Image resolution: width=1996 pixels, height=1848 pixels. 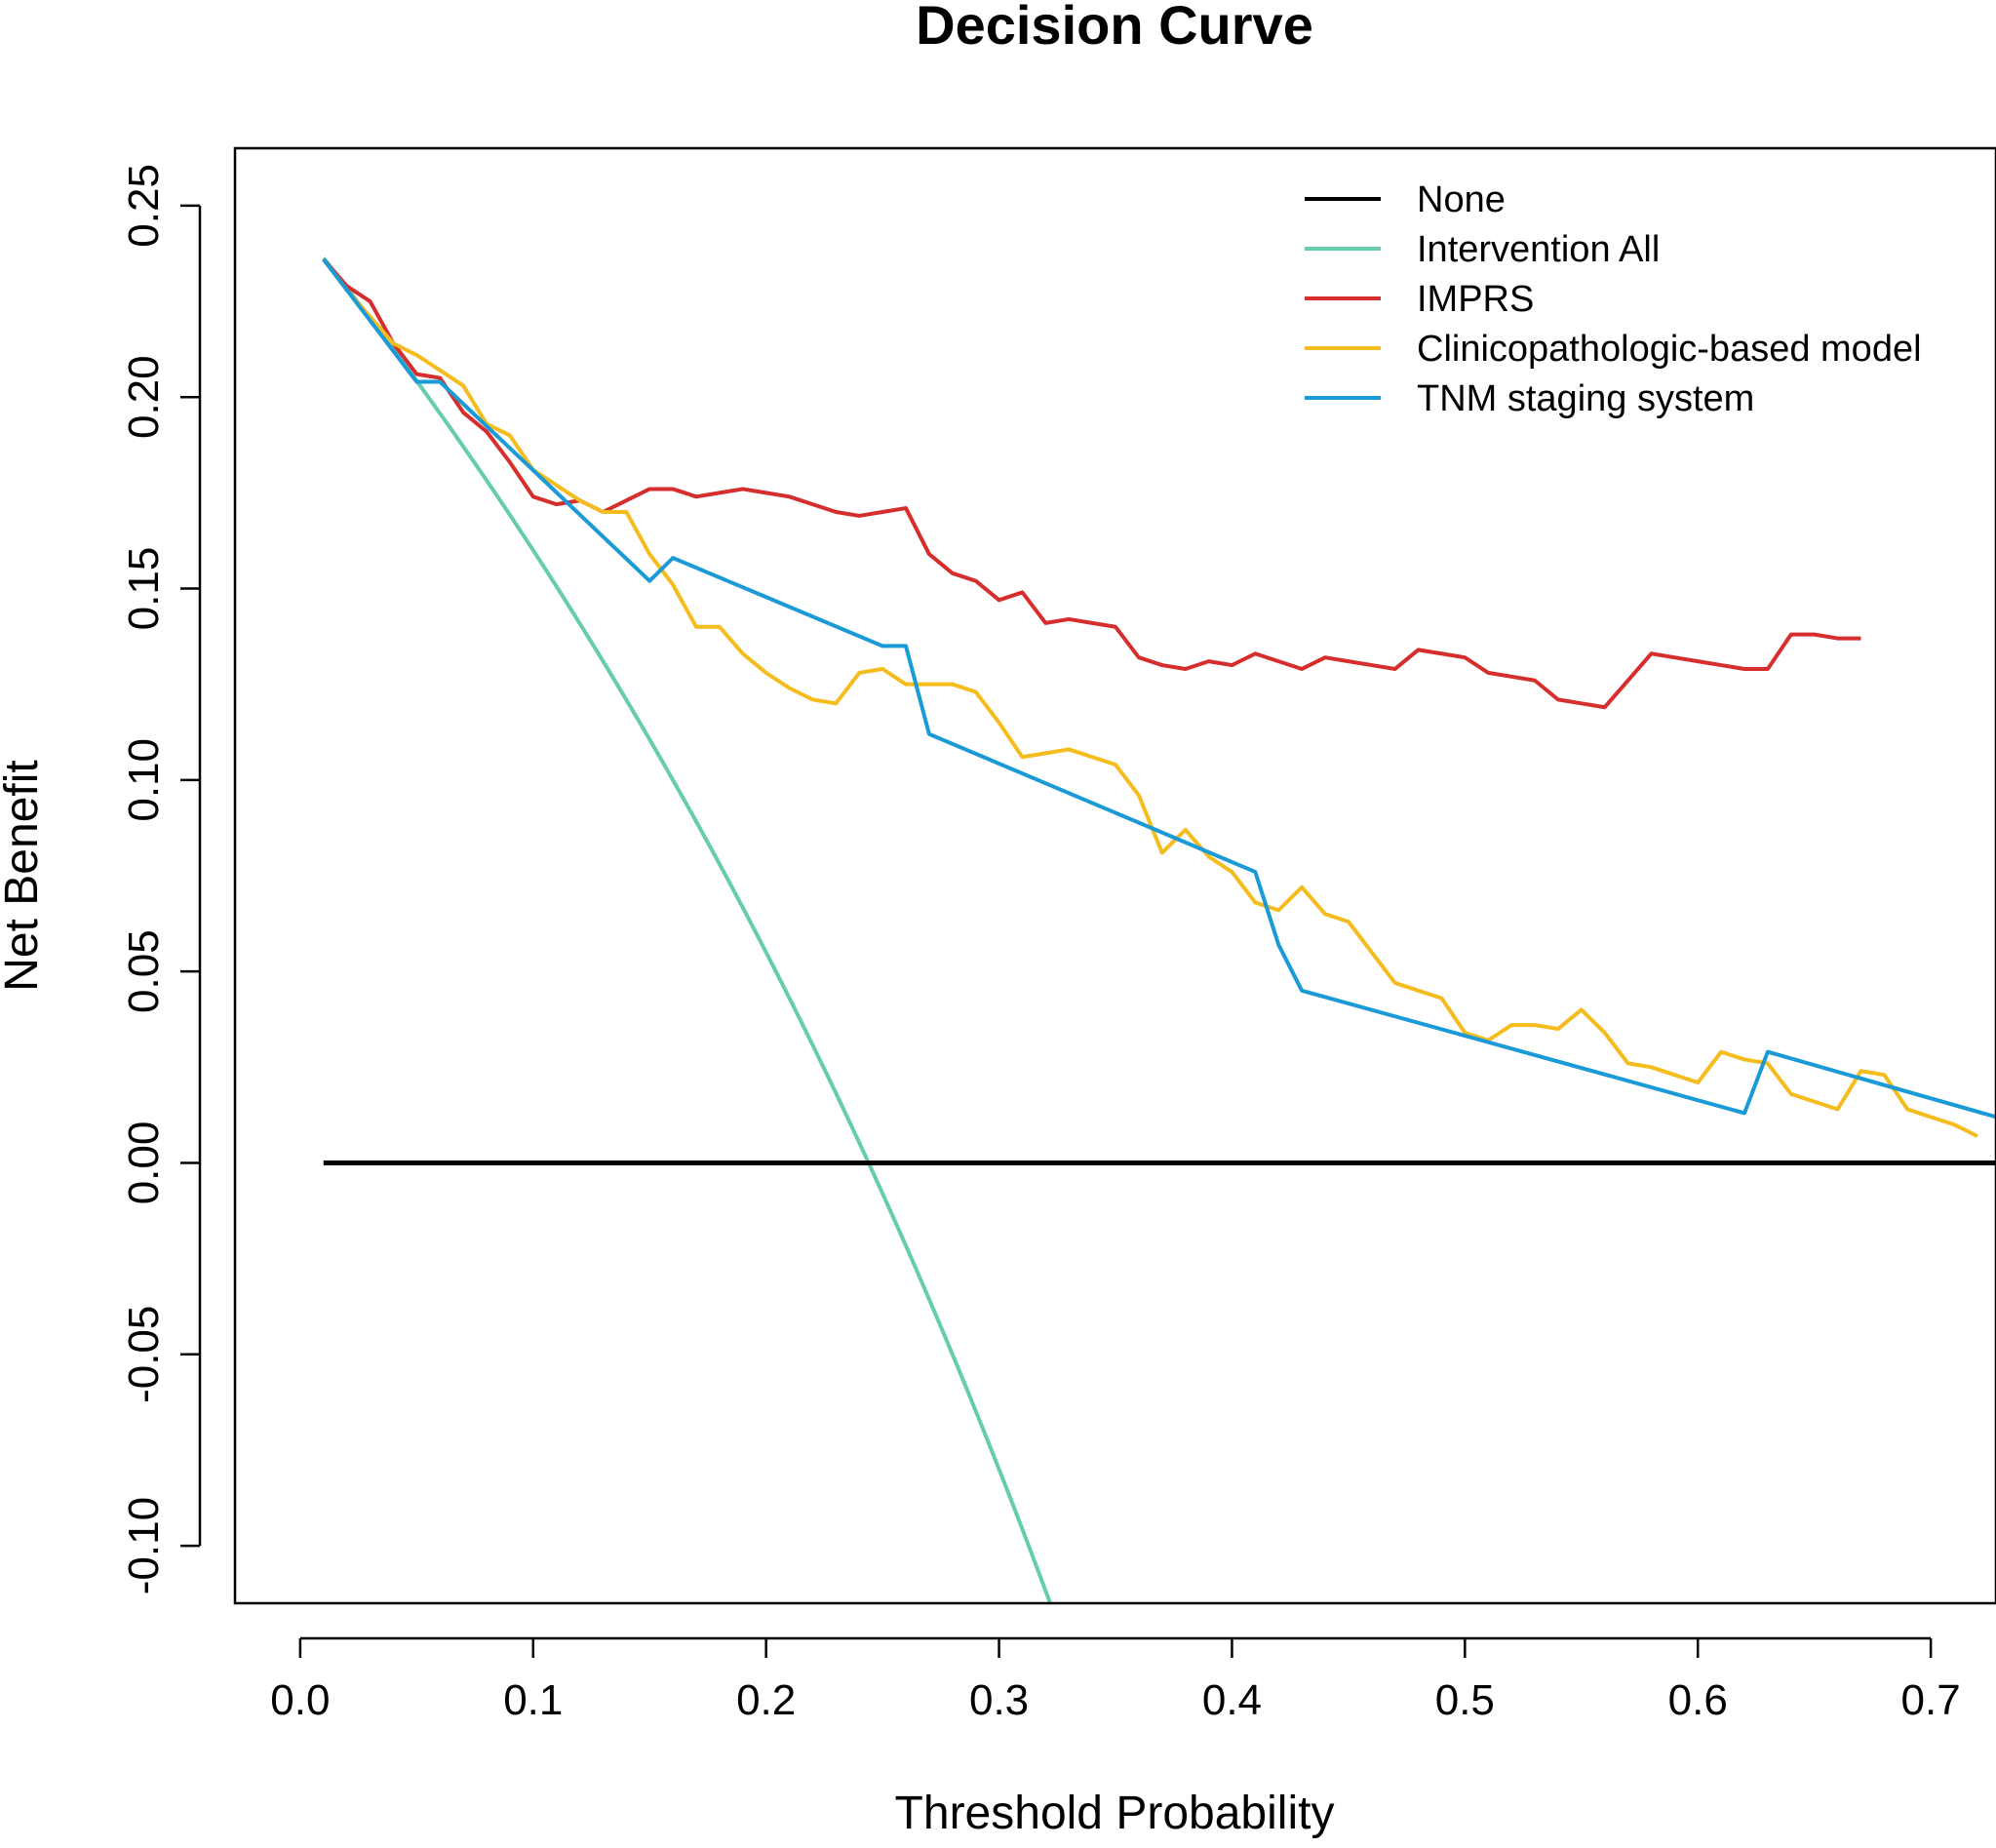 What do you see at coordinates (533, 1700) in the screenshot?
I see `x-tick-label: 0.1` at bounding box center [533, 1700].